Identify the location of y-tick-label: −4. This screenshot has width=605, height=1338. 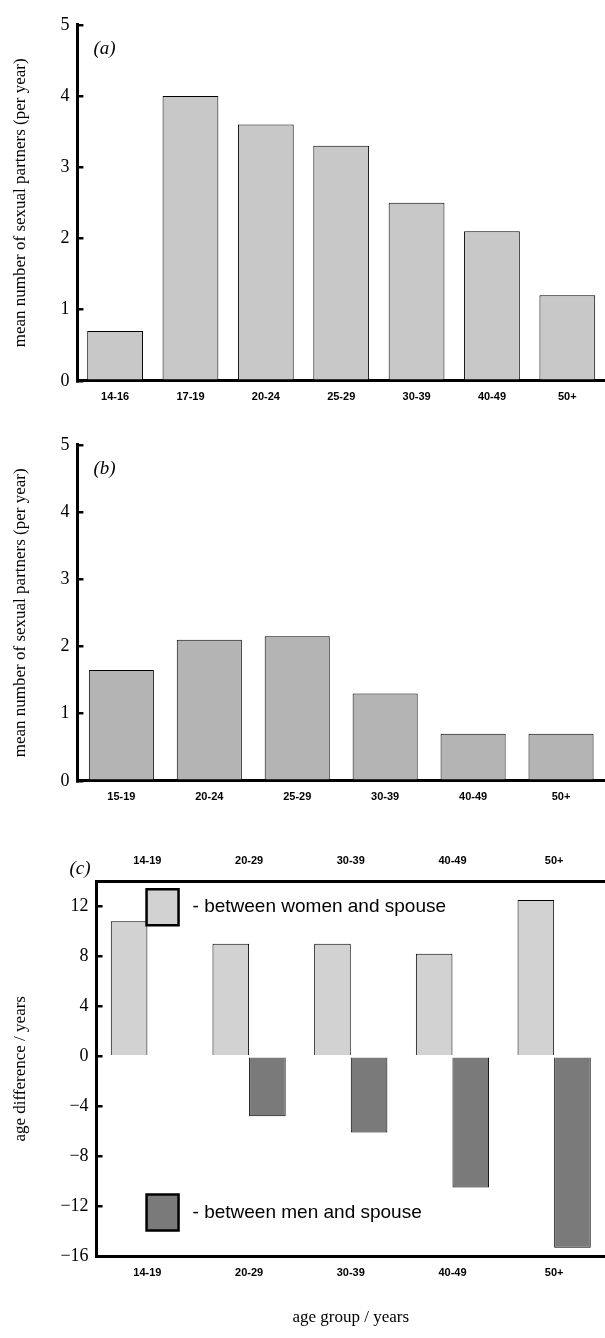
(79, 1105).